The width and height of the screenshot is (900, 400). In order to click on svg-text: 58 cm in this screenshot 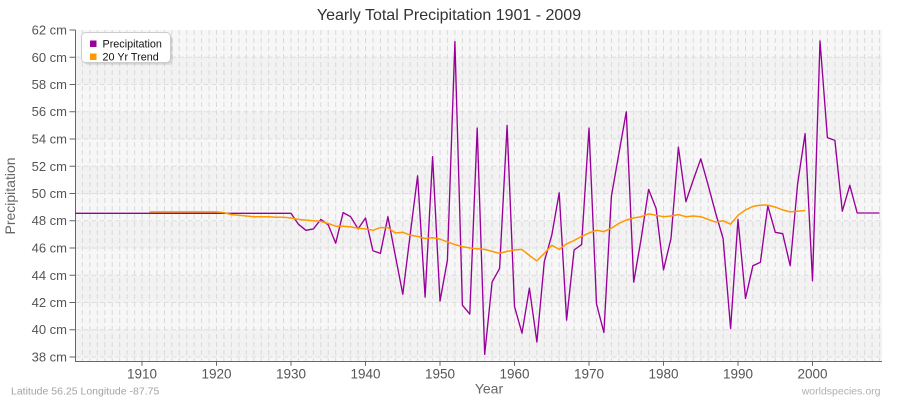, I will do `click(49, 84)`.